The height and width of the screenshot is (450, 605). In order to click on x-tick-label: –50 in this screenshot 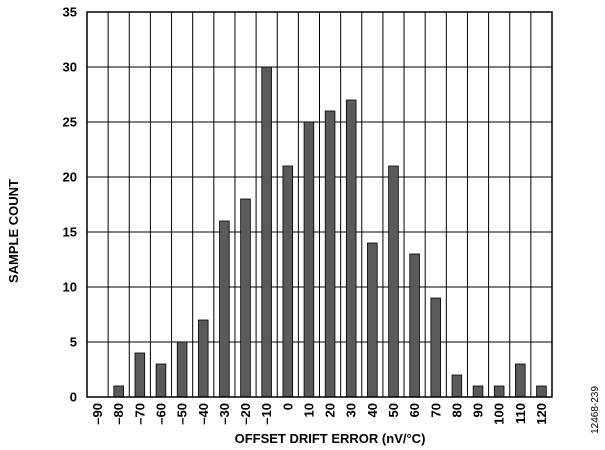, I will do `click(182, 414)`.